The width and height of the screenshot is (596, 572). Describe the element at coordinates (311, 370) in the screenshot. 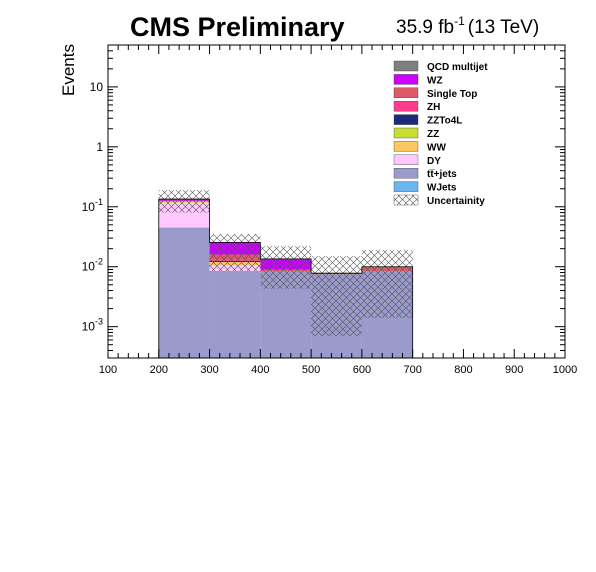

I see `x-tick-label: 500` at that location.